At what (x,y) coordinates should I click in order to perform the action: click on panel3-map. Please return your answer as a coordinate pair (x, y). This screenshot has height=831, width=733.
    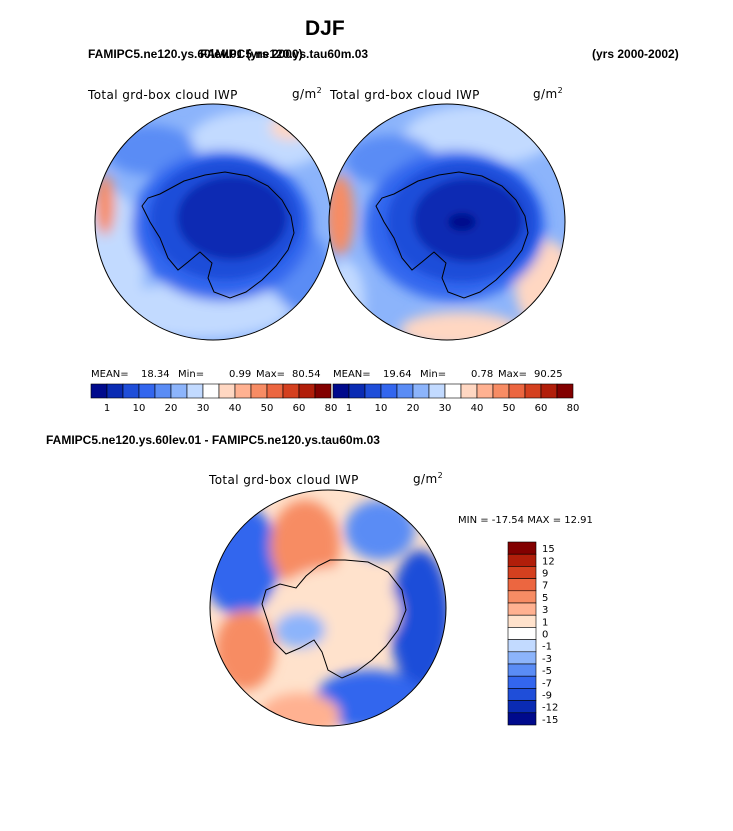
    Looking at the image, I should click on (328, 608).